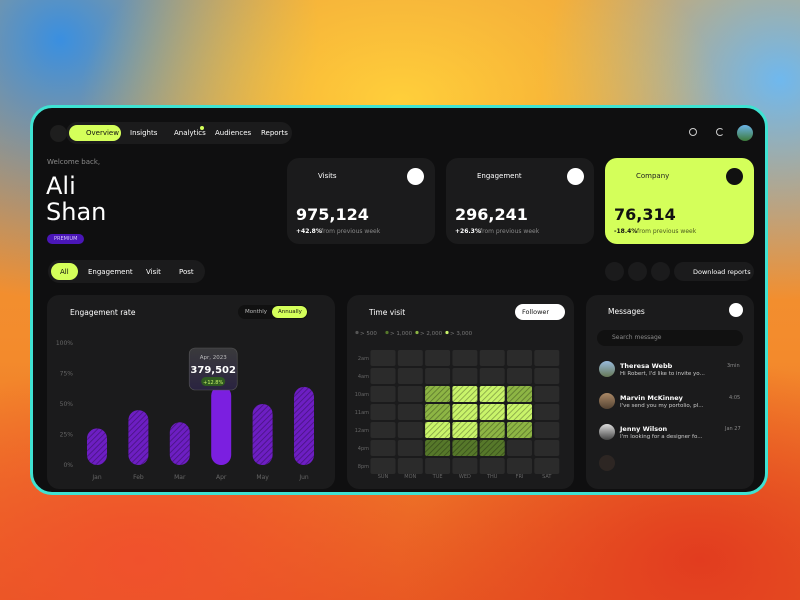  I want to click on sender: Marvin McKinney, so click(651, 398).